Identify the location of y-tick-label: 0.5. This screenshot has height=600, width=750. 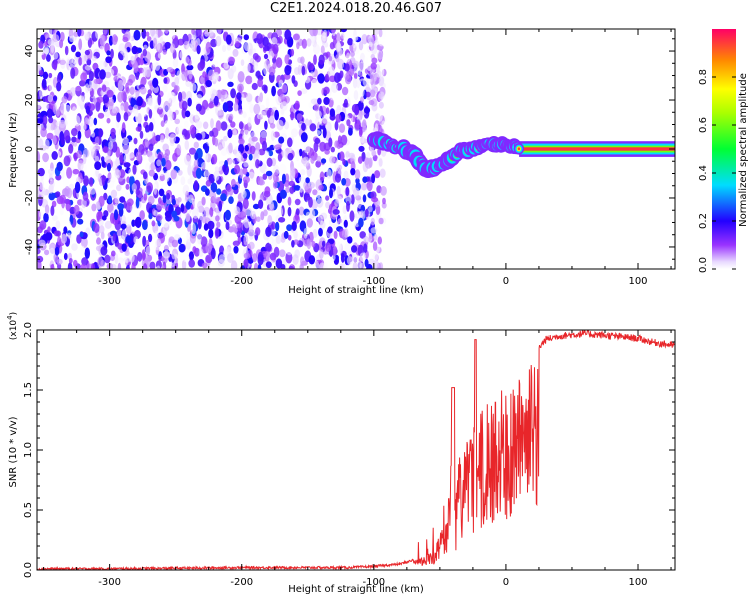
(28, 510).